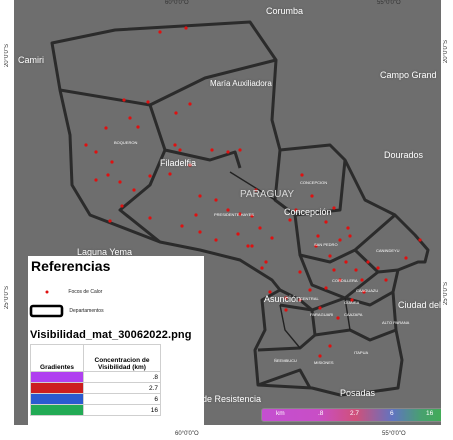 The height and width of the screenshot is (440, 453). Describe the element at coordinates (388, 250) in the screenshot. I see `dept-canindeyu: CANINDEYU` at that location.